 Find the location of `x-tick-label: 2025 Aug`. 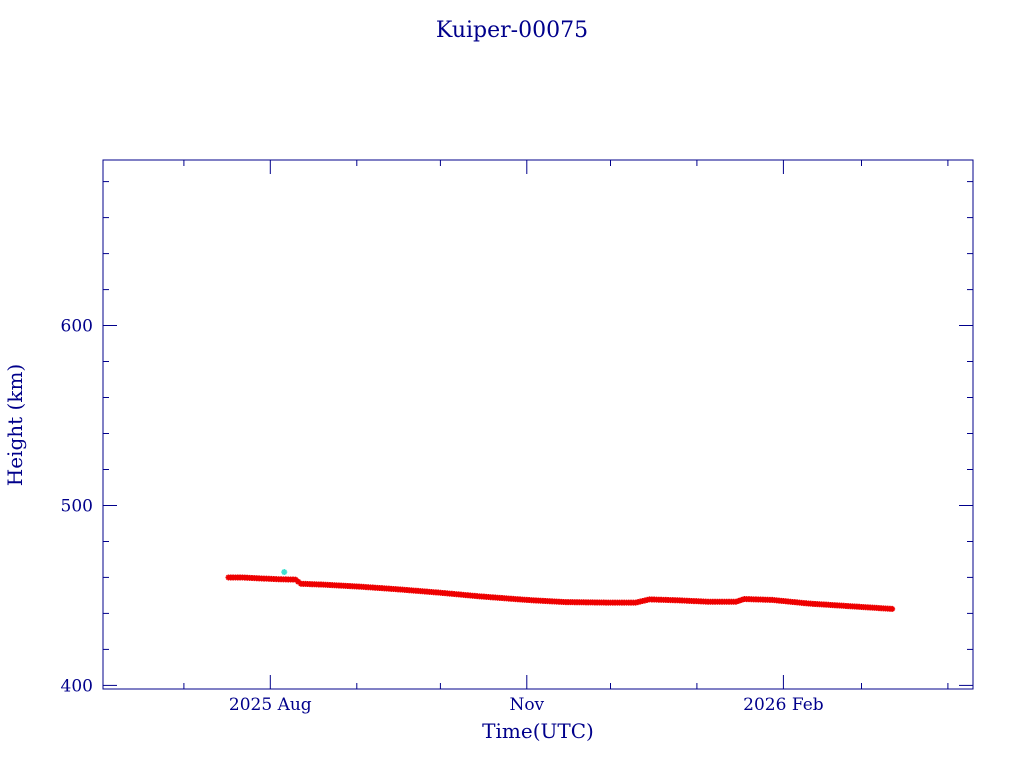

x-tick-label: 2025 Aug is located at coordinates (270, 705).